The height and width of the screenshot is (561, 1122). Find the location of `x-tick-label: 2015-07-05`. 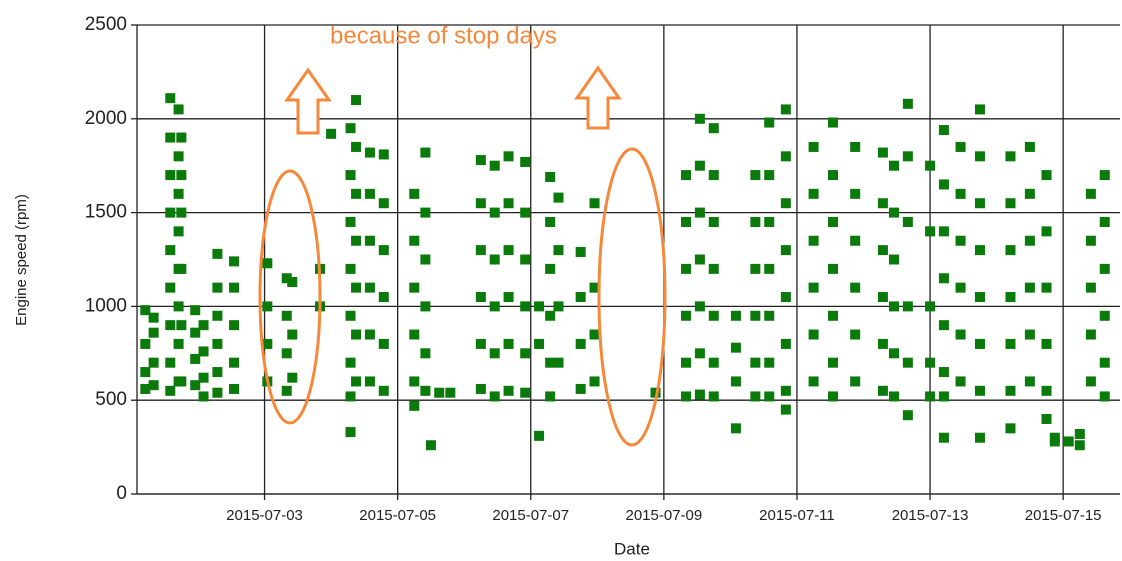

x-tick-label: 2015-07-05 is located at coordinates (397, 515).